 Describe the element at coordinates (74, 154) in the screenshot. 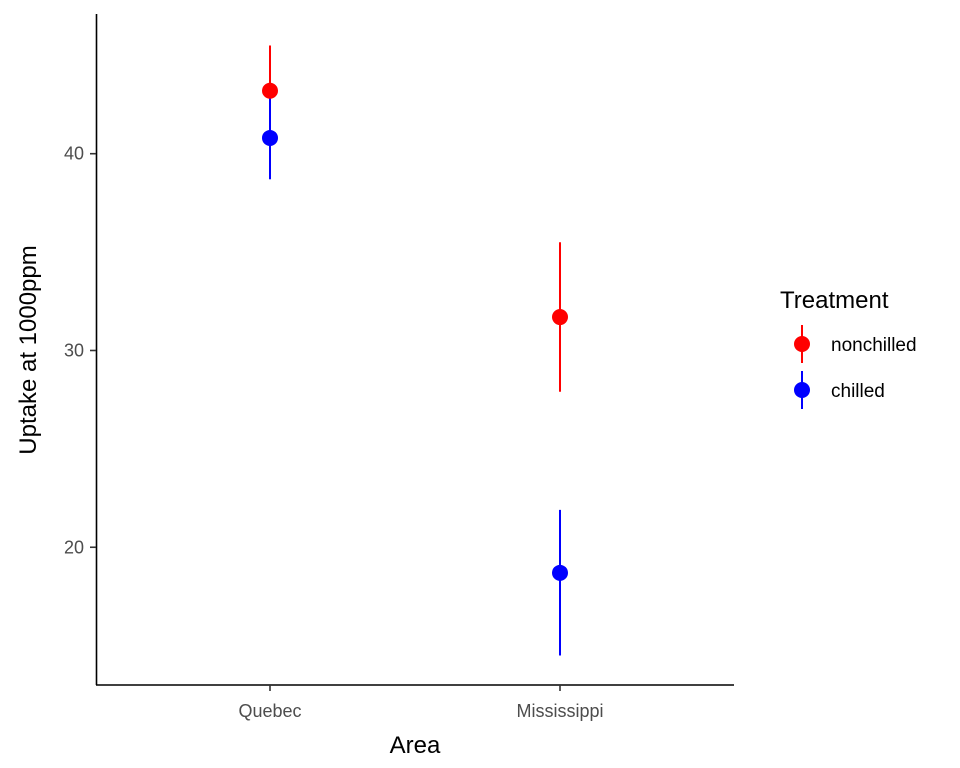

I see `y-tick-label: 40` at that location.